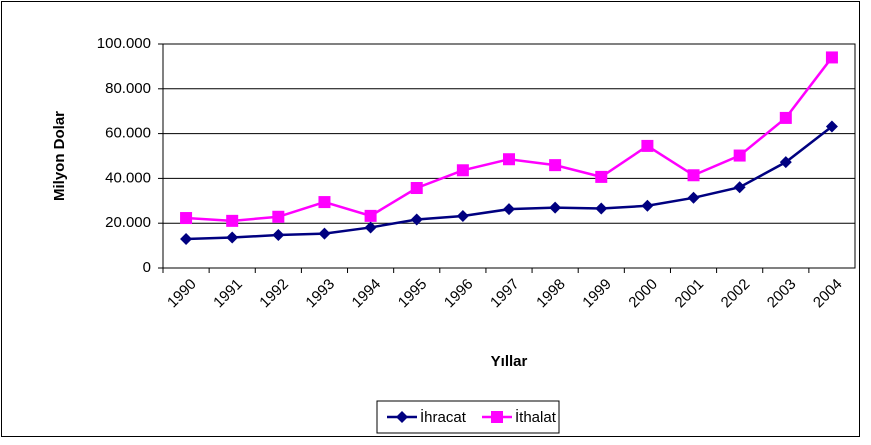 The width and height of the screenshot is (871, 445). What do you see at coordinates (128, 222) in the screenshot?
I see `y-tick-label: 20.000` at bounding box center [128, 222].